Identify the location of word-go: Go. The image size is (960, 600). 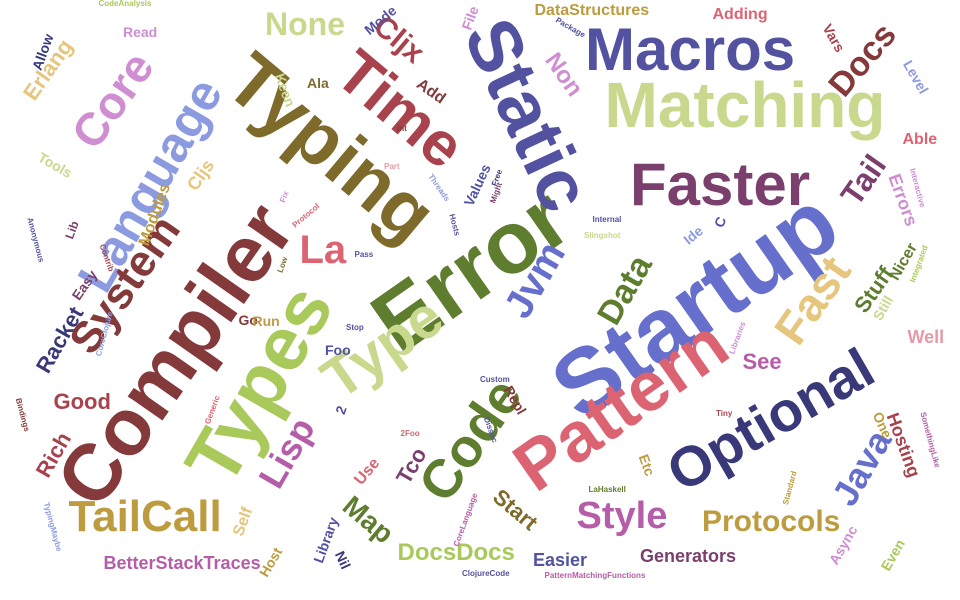
(248, 320).